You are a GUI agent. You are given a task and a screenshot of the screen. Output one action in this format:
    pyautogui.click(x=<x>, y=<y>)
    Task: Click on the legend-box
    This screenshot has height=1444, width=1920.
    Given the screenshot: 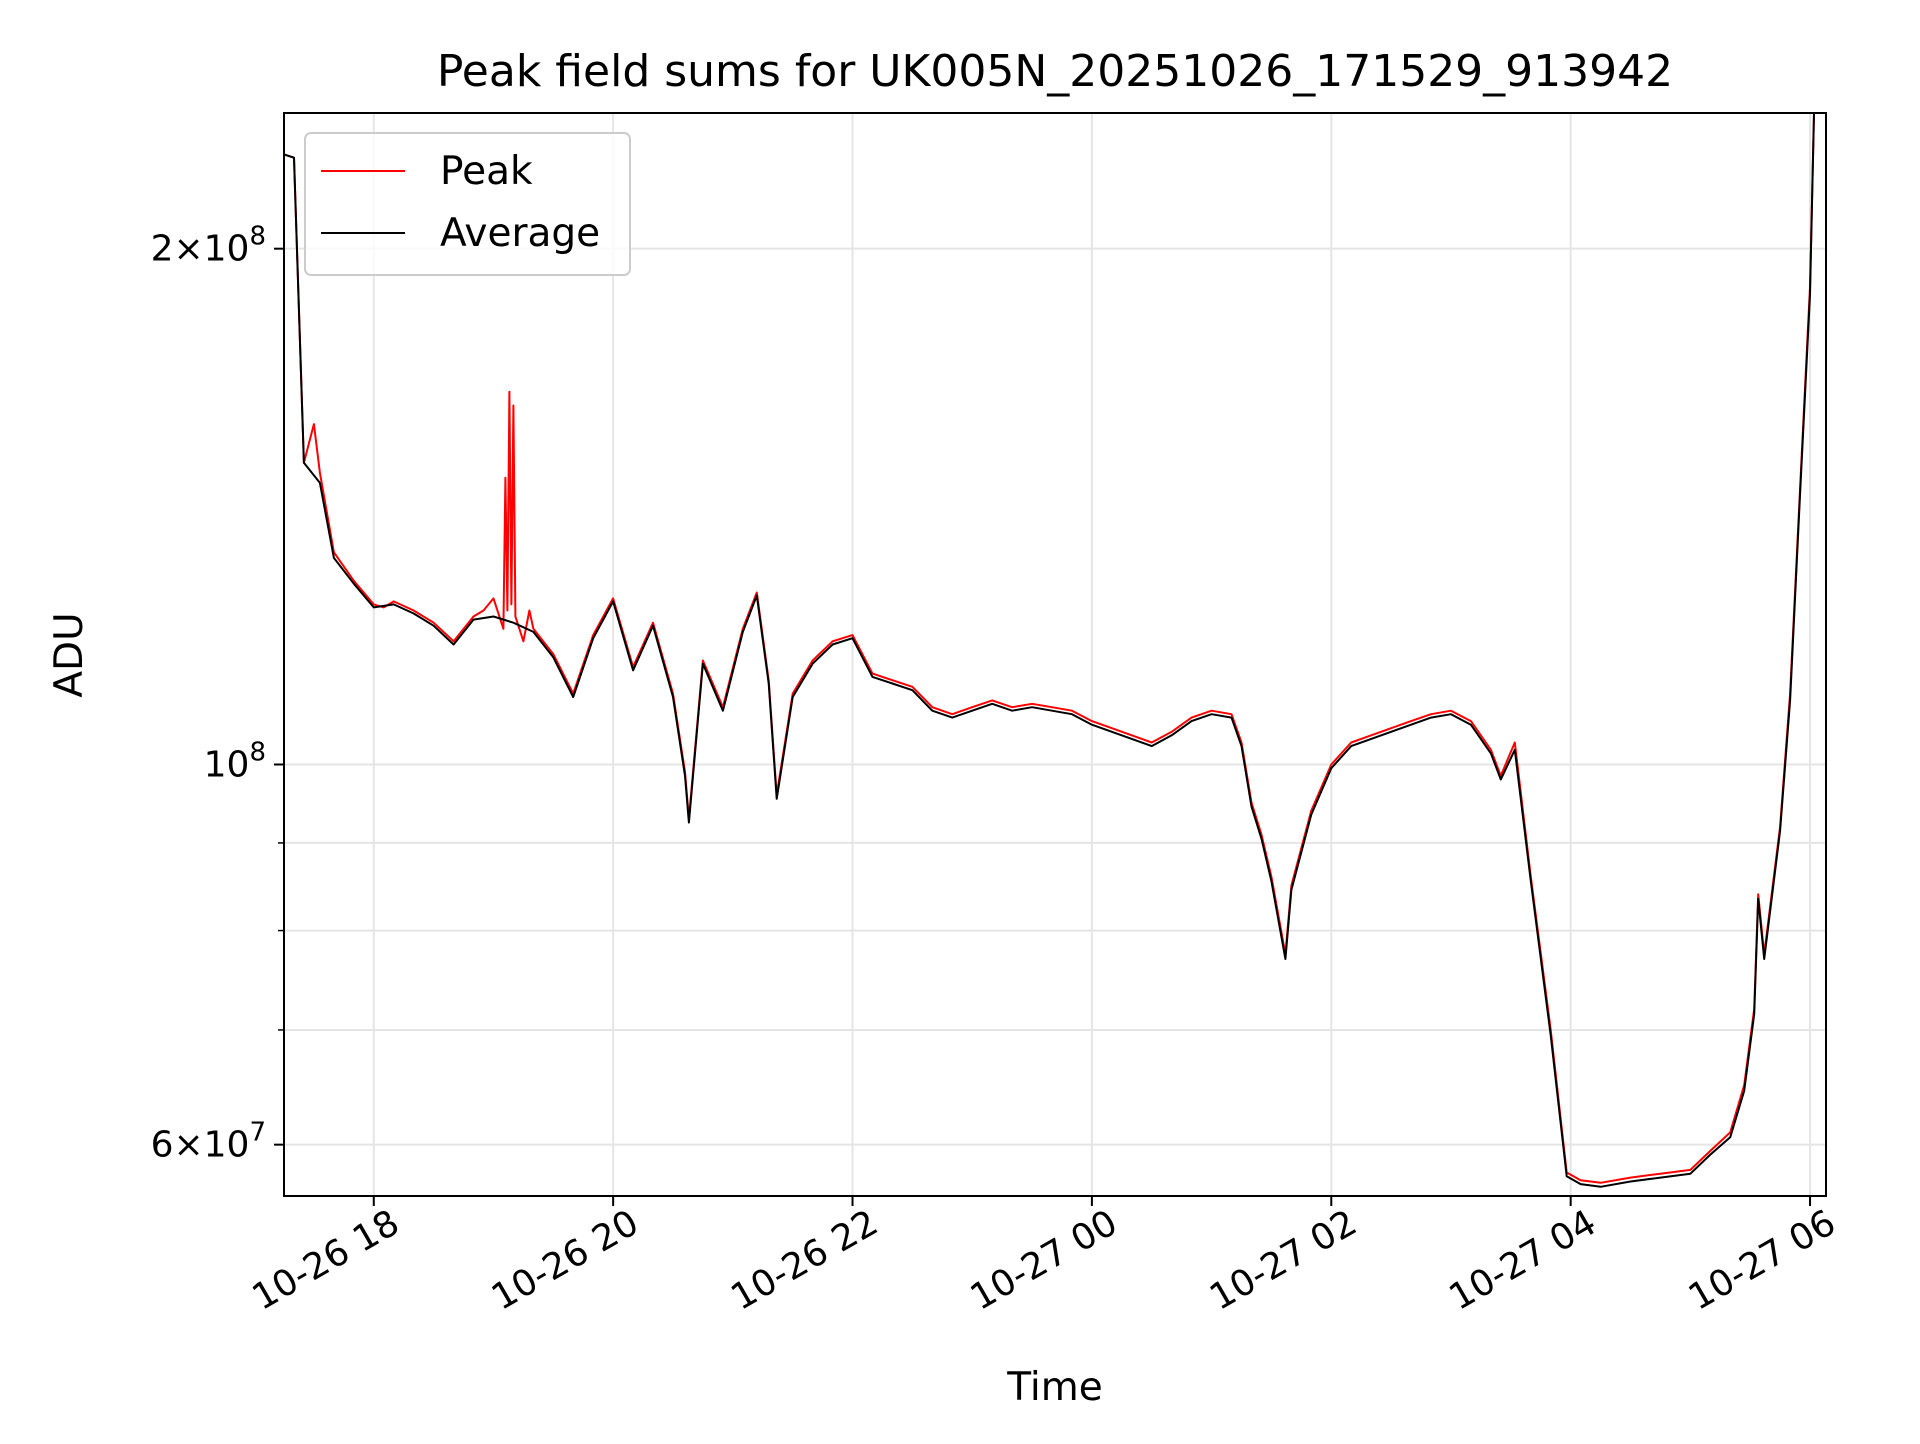 What is the action you would take?
    pyautogui.click(x=467, y=204)
    